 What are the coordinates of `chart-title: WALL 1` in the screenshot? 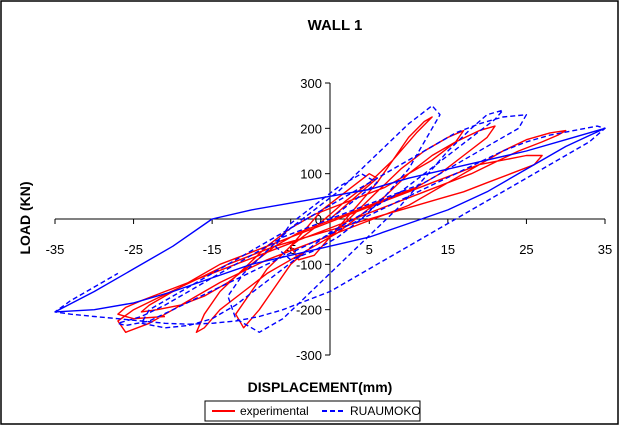 It's located at (335, 25).